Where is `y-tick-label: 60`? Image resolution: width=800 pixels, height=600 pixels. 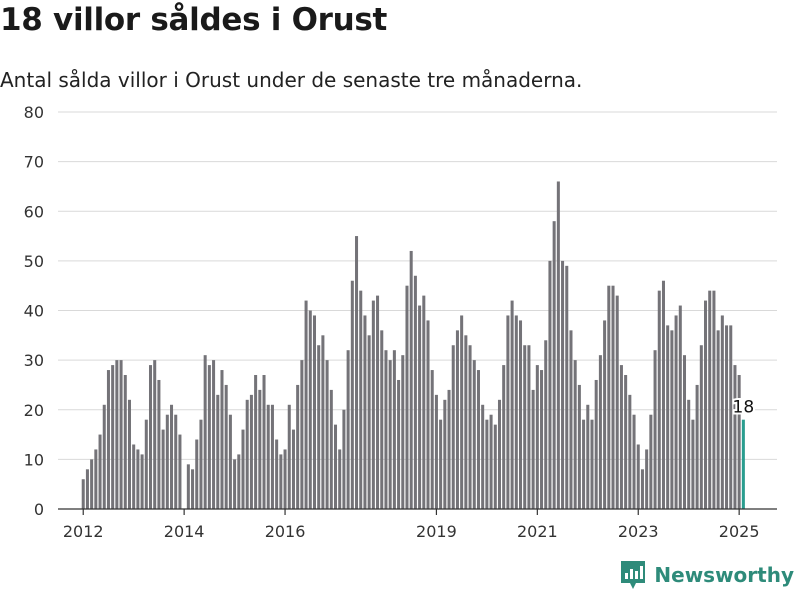 y-tick-label: 60 is located at coordinates (34, 211).